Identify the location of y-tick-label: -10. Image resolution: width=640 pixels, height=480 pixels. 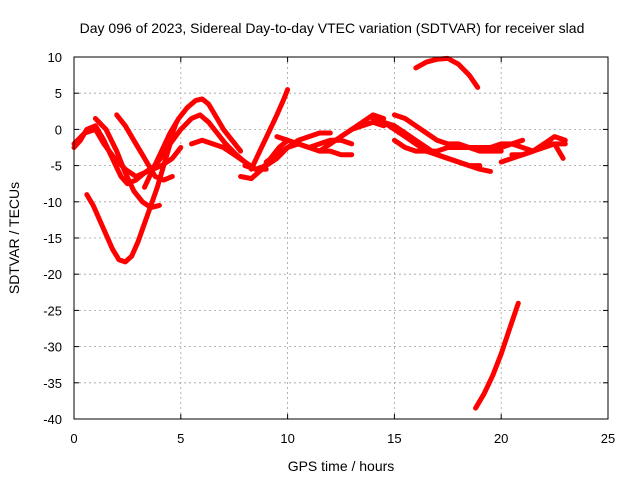
(52, 202).